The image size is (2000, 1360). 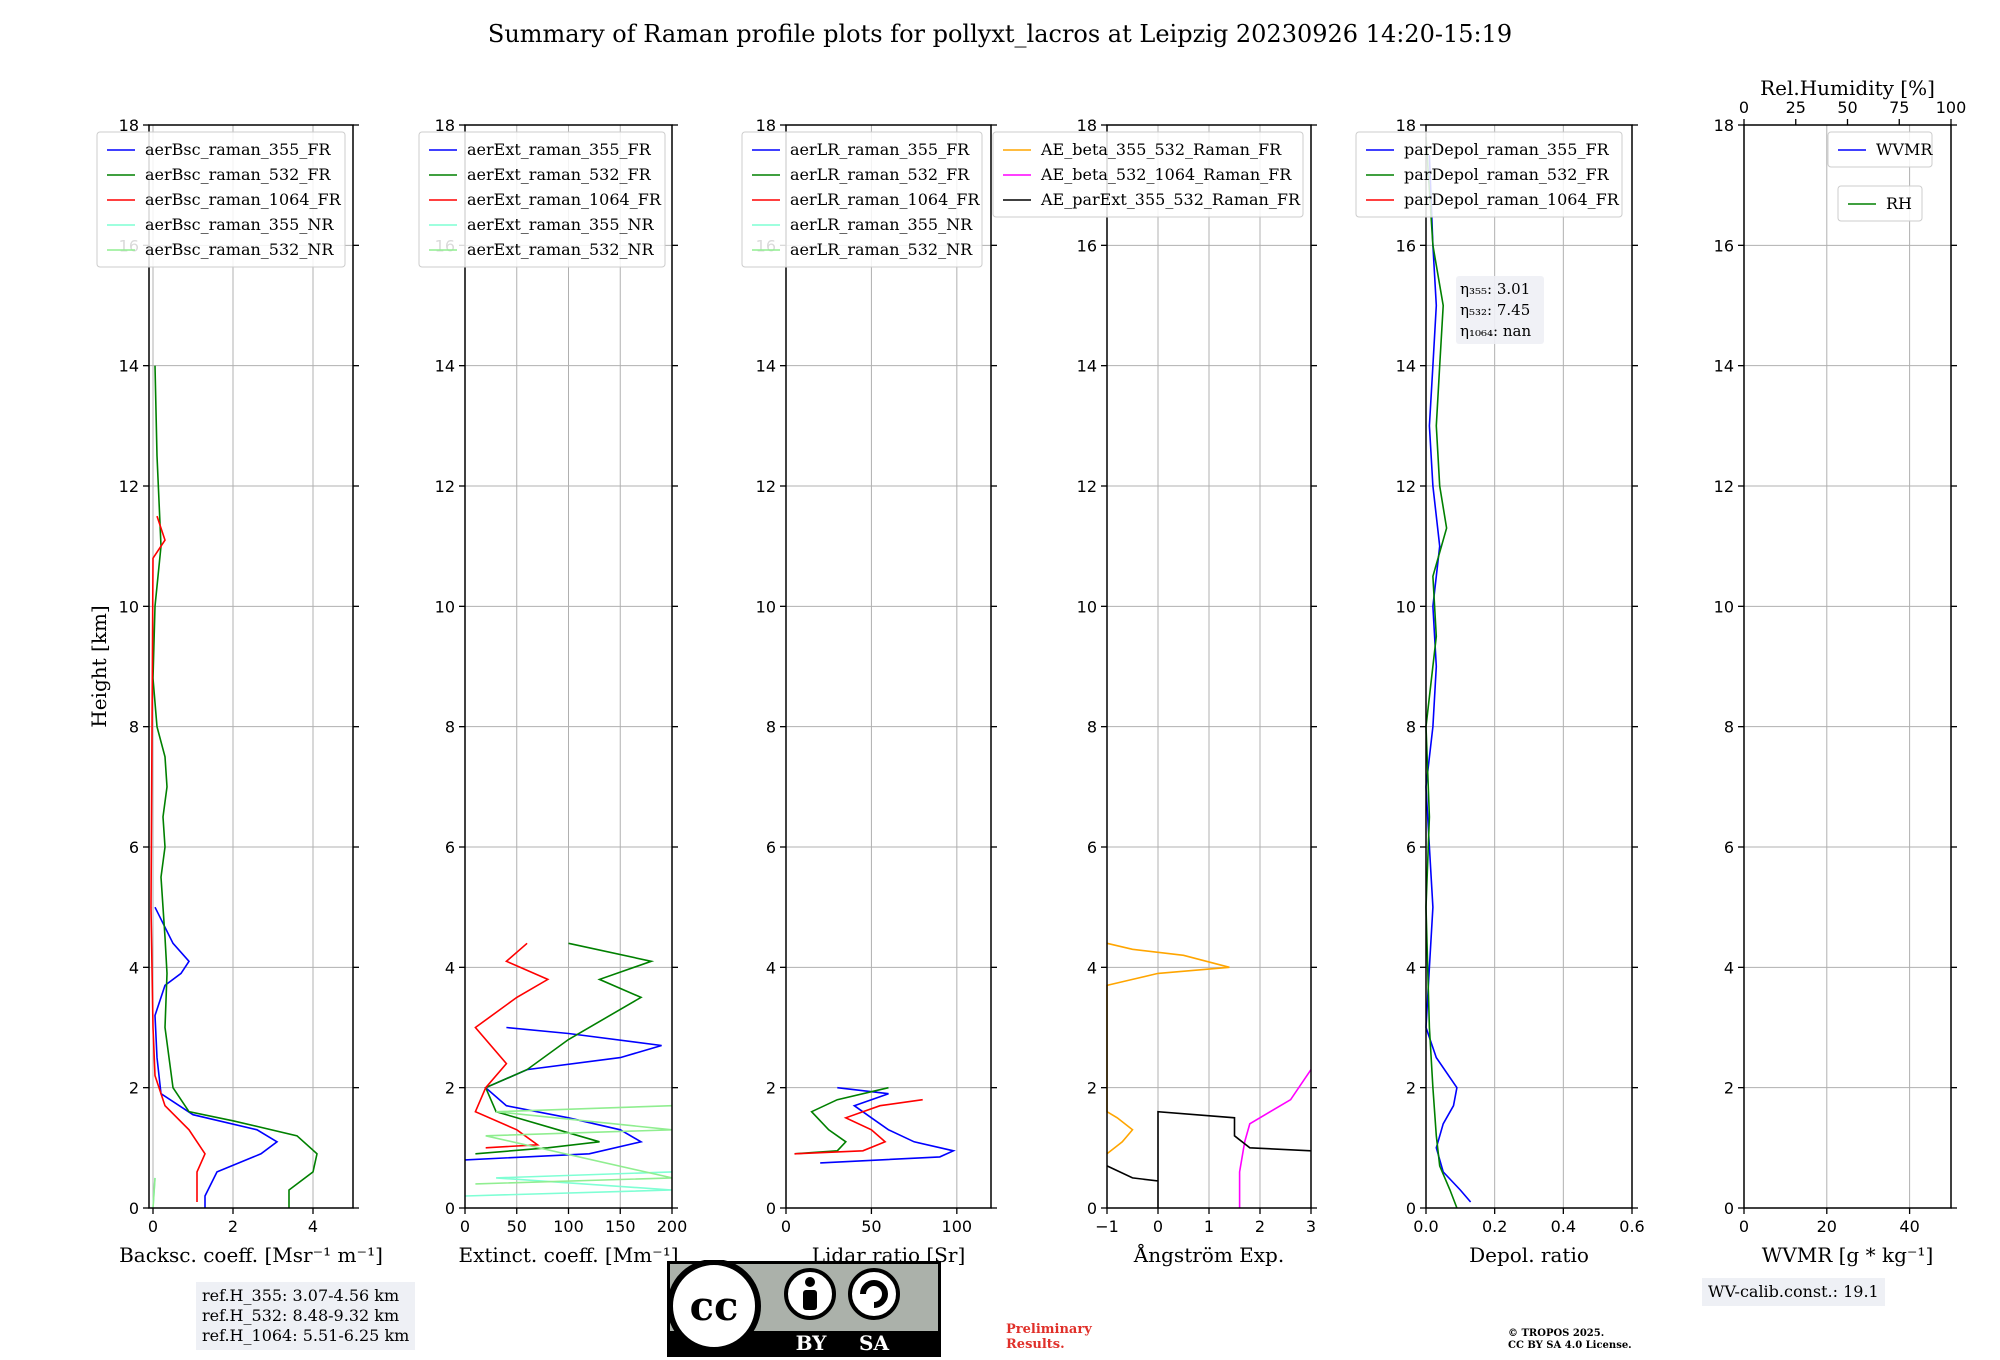 I want to click on legend-label: aerExt_raman_532_FR, so click(x=559, y=174).